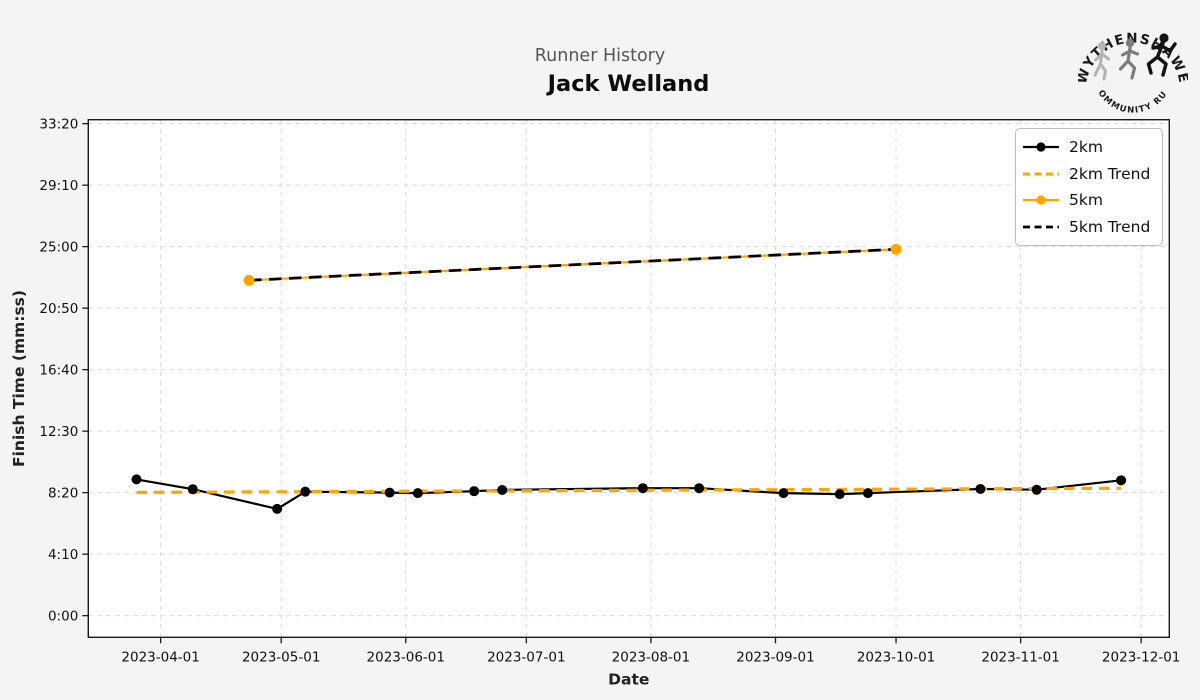  What do you see at coordinates (628, 679) in the screenshot?
I see `x-axis-label: Date` at bounding box center [628, 679].